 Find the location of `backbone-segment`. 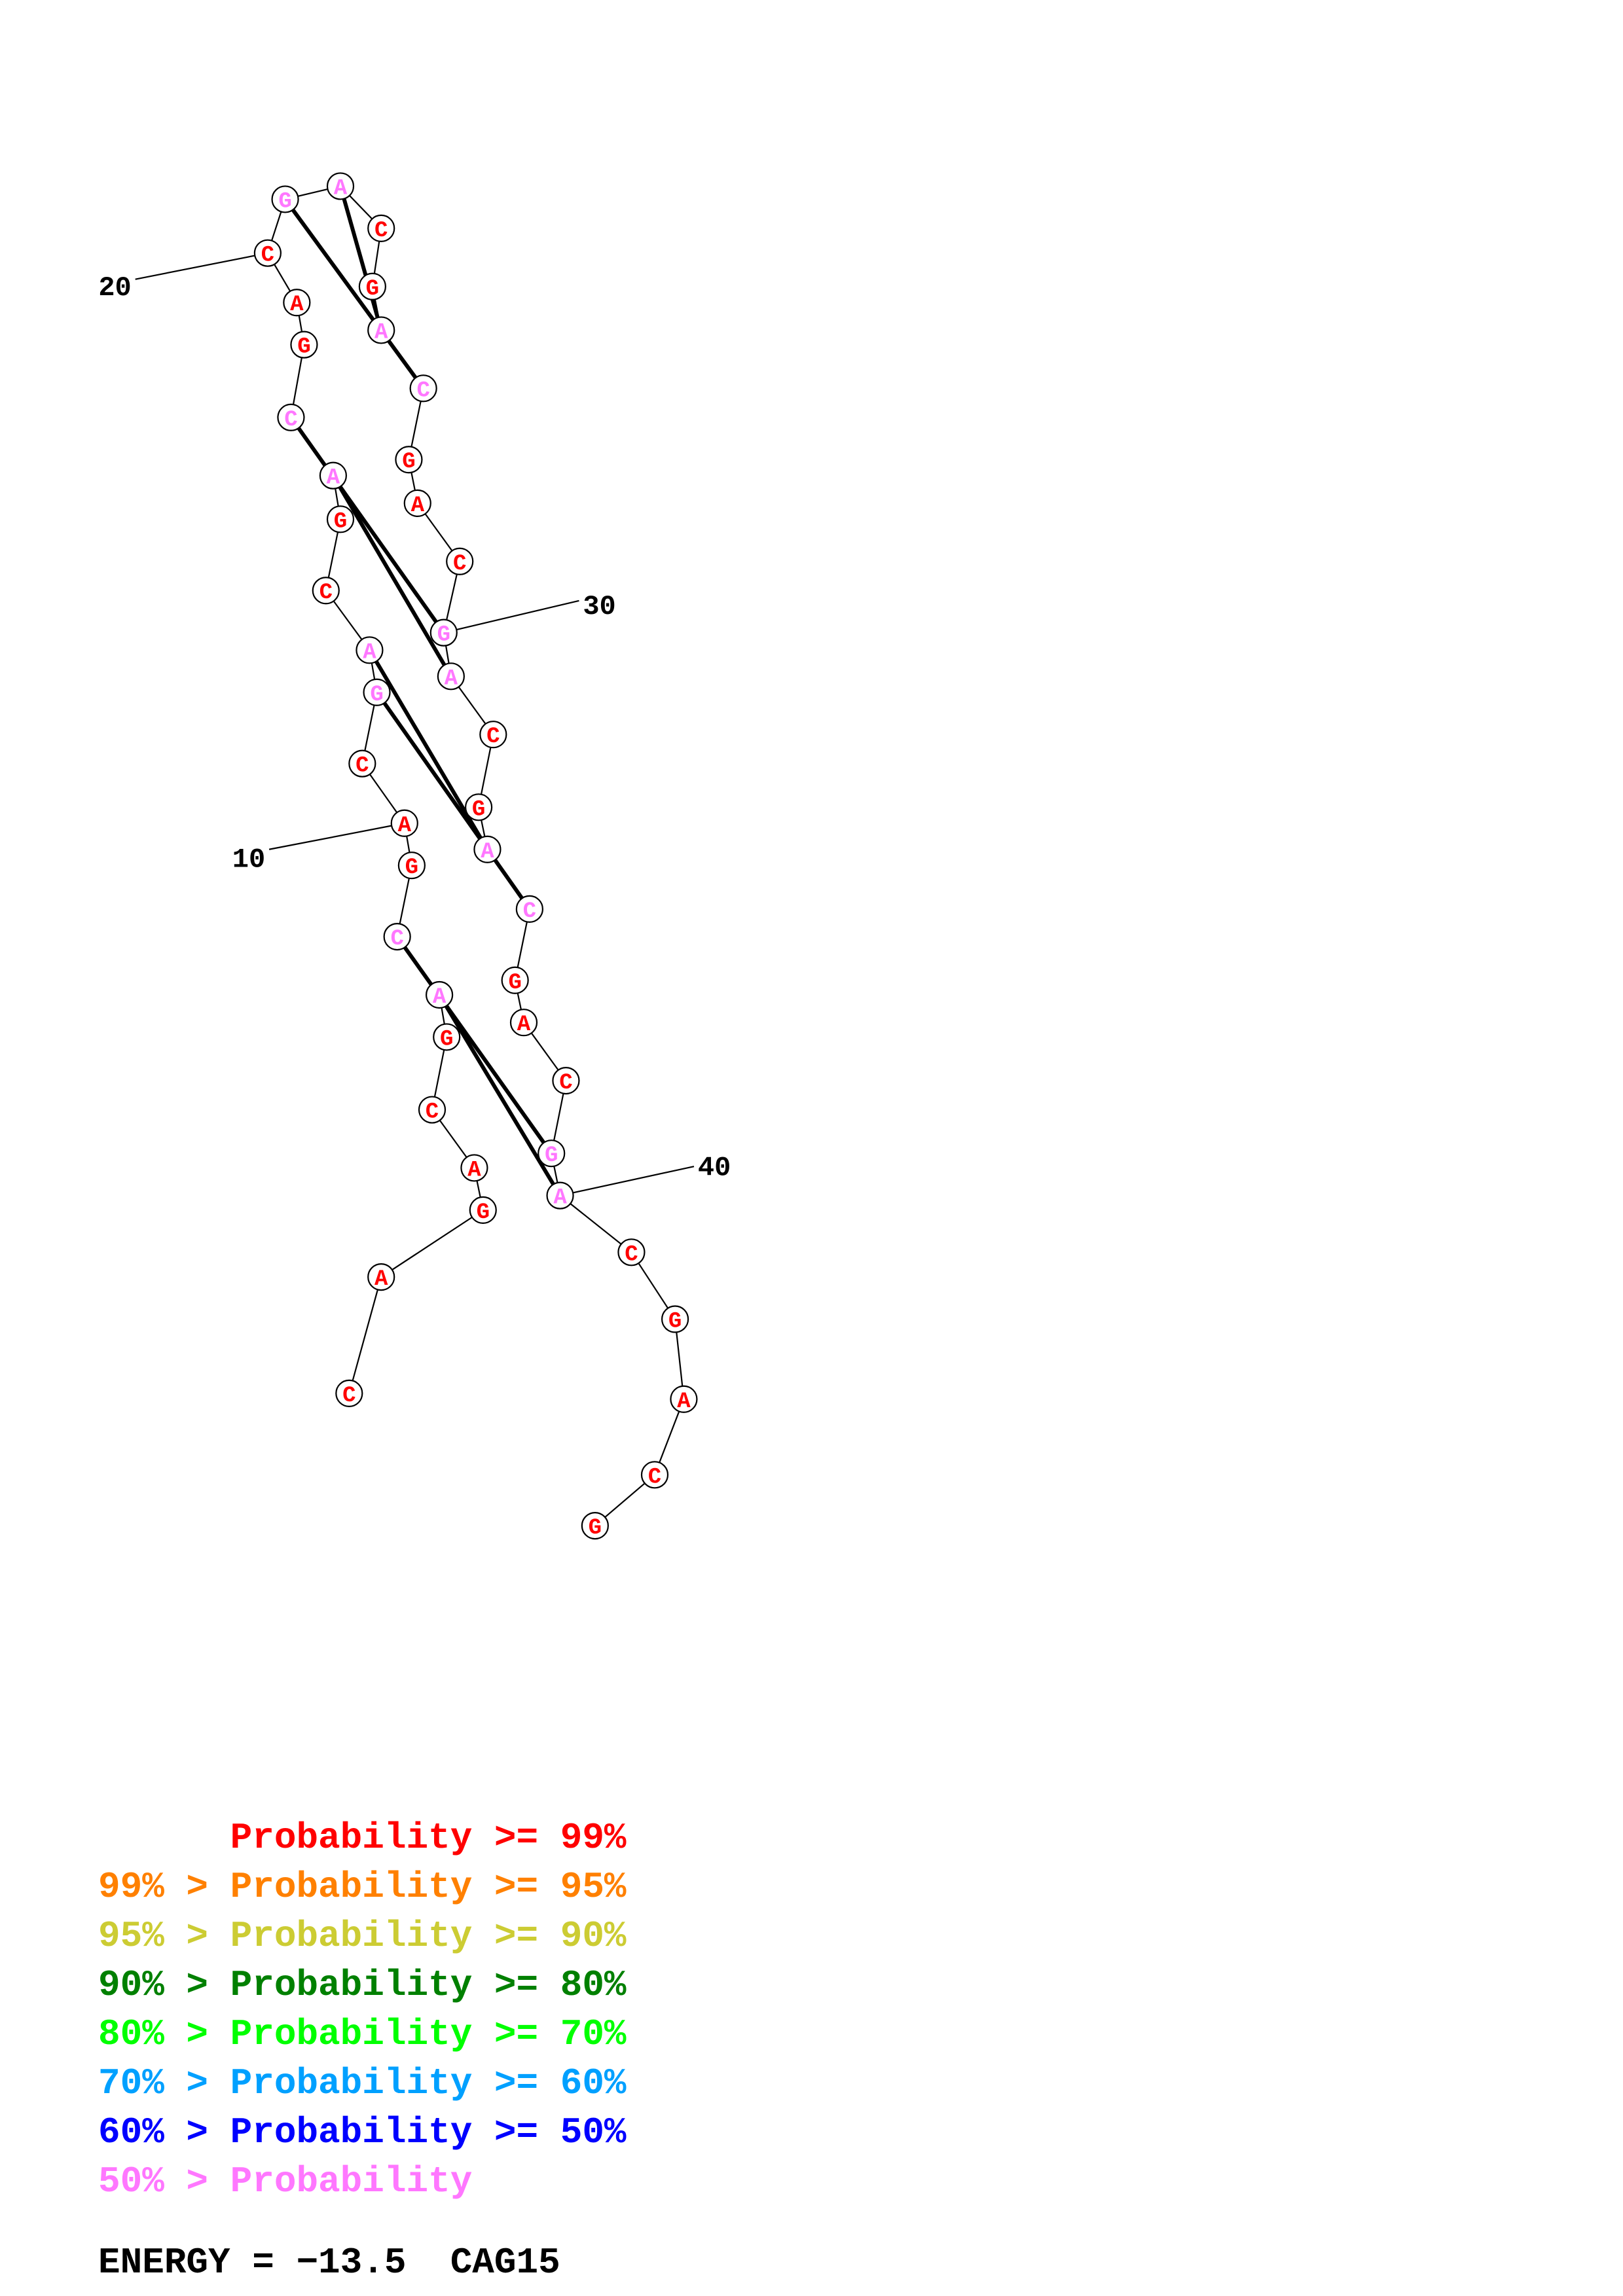

backbone-segment is located at coordinates (432, 1243).